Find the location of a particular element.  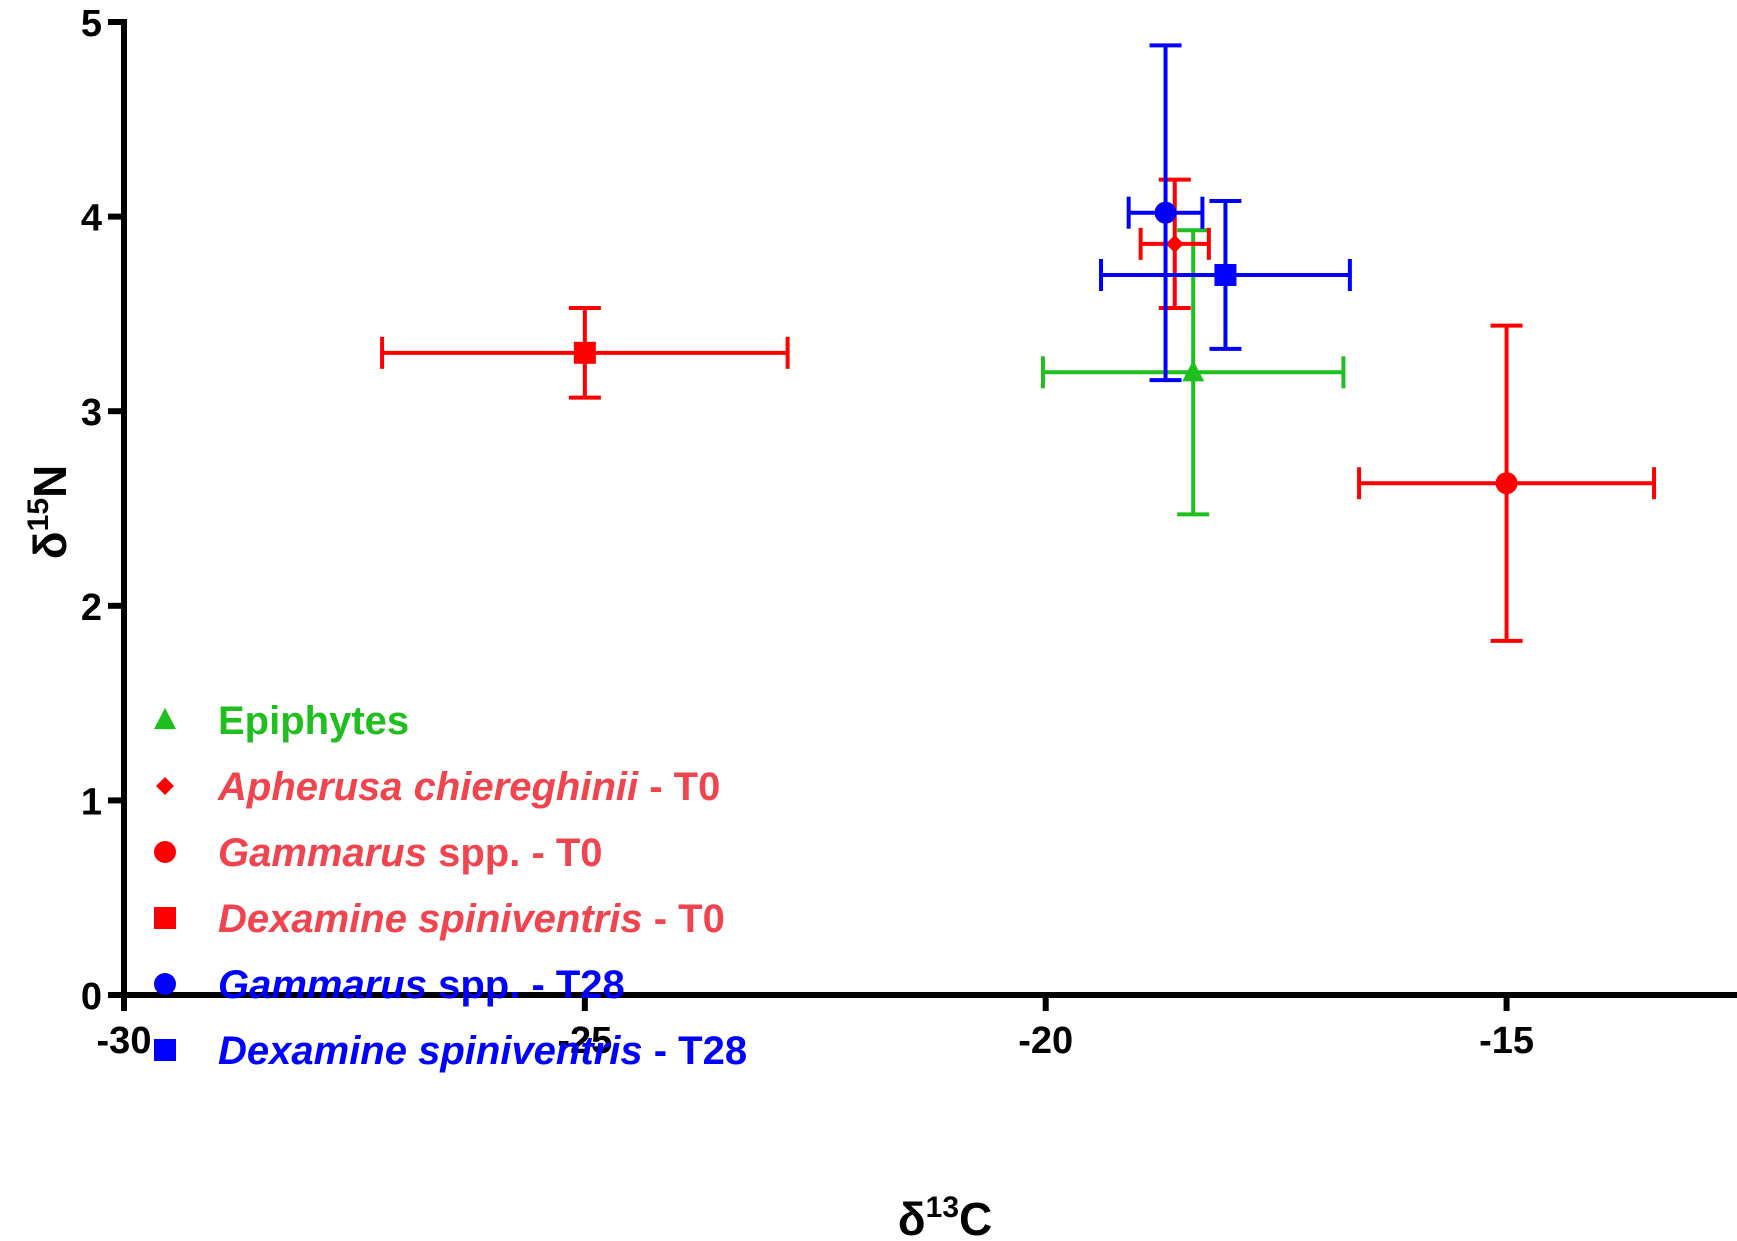

x-axis-title: δ13C is located at coordinates (945, 1216).